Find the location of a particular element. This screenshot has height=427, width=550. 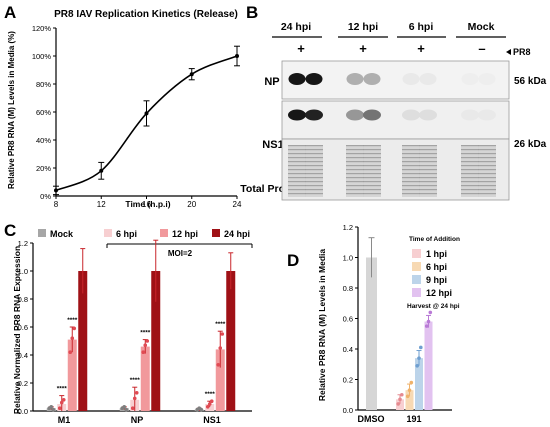

legend-label-c: 24 hpi is located at coordinates (237, 234).